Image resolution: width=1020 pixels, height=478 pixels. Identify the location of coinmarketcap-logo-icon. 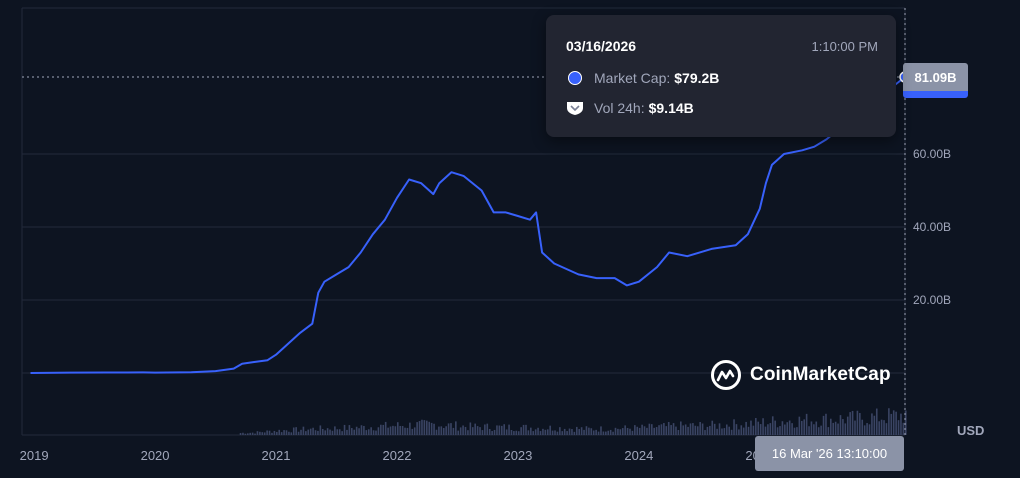
(726, 375).